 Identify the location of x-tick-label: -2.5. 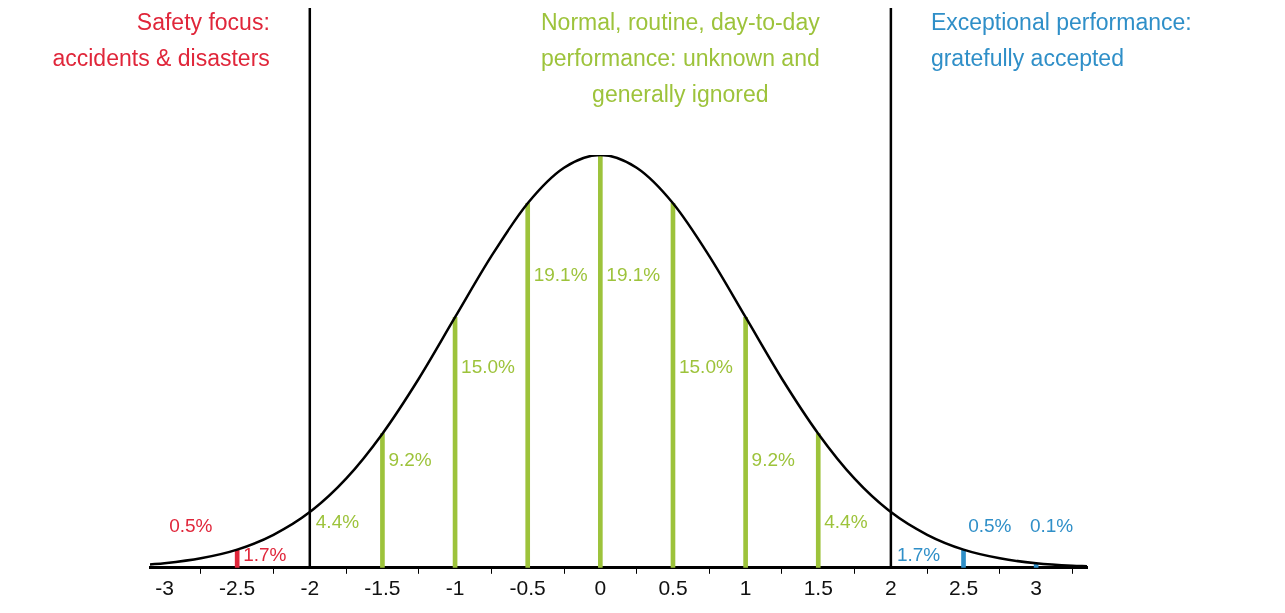
(237, 588).